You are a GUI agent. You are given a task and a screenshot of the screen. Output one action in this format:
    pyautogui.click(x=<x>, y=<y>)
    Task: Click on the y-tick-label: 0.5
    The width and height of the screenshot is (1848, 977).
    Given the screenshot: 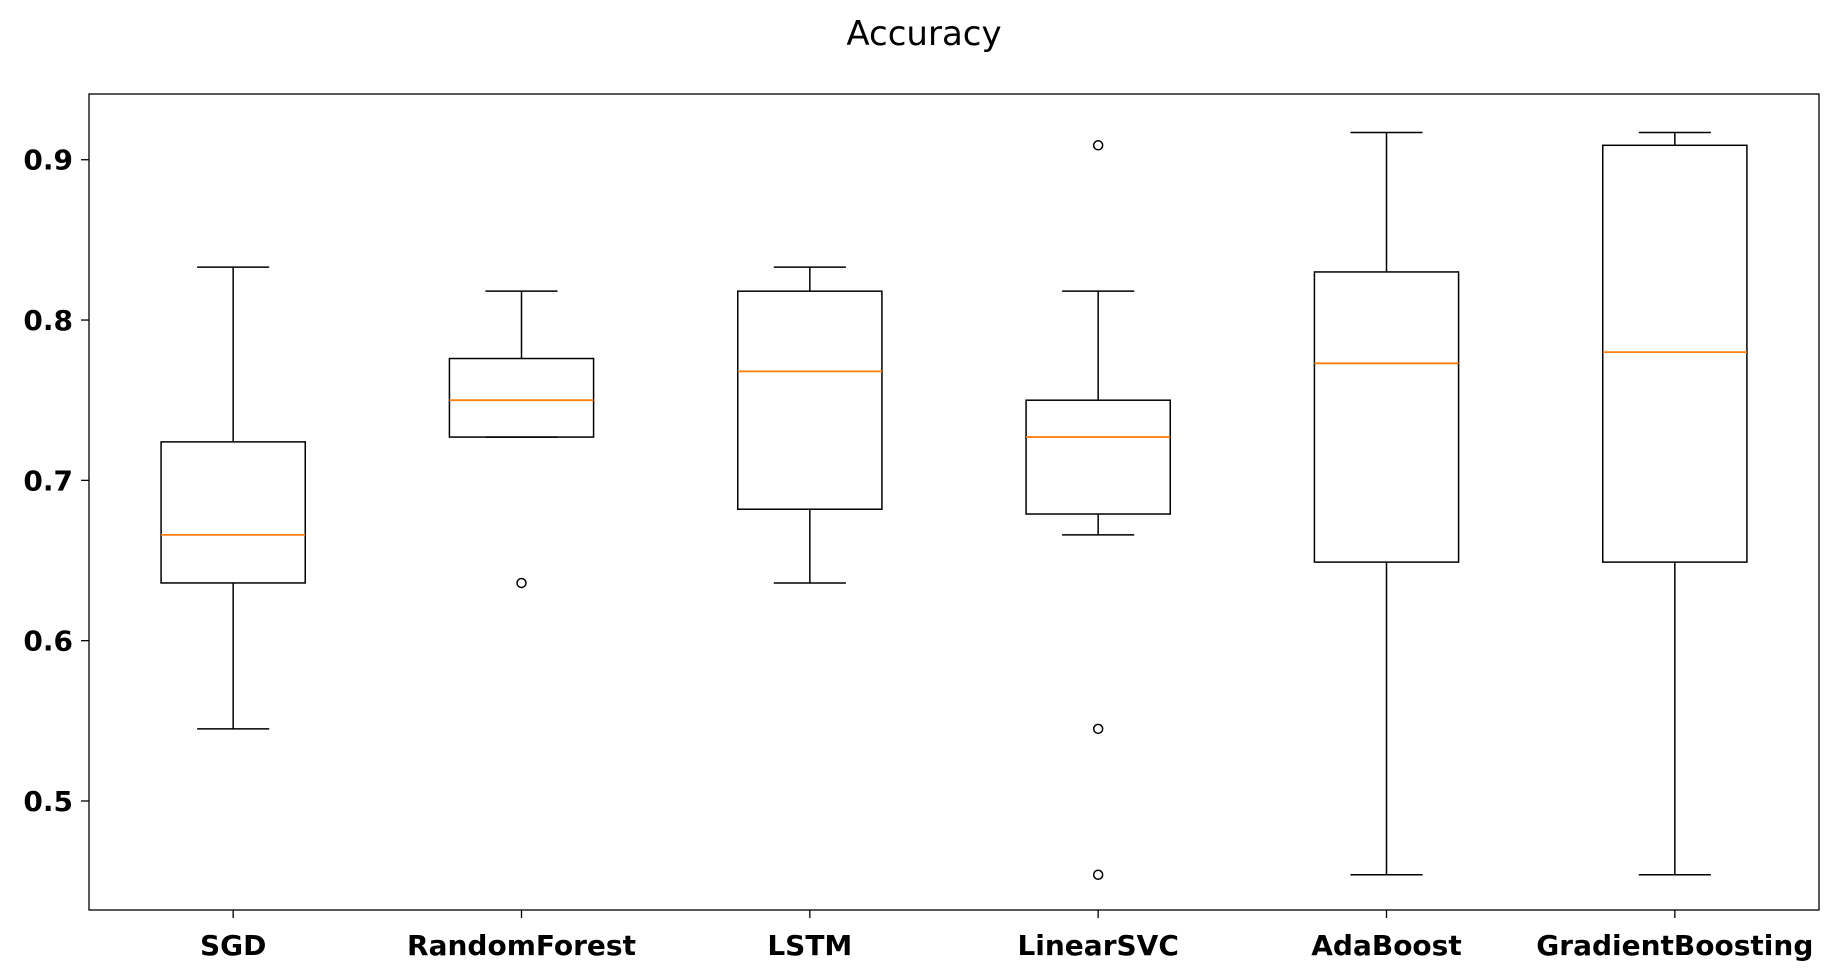 What is the action you would take?
    pyautogui.click(x=48, y=801)
    